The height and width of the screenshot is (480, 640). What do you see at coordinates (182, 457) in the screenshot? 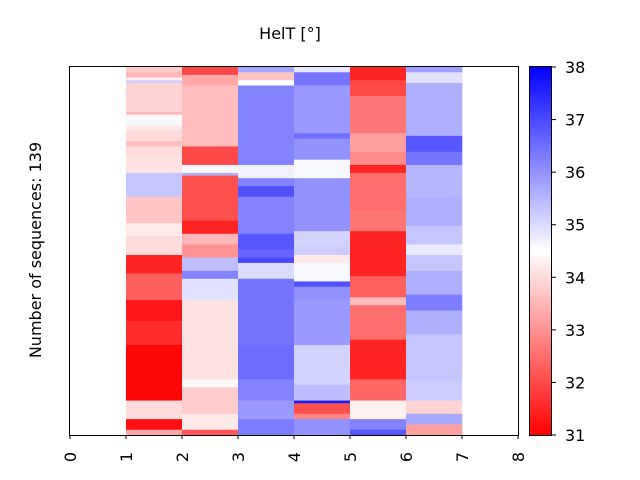
I see `x-tick-label-2: 2` at bounding box center [182, 457].